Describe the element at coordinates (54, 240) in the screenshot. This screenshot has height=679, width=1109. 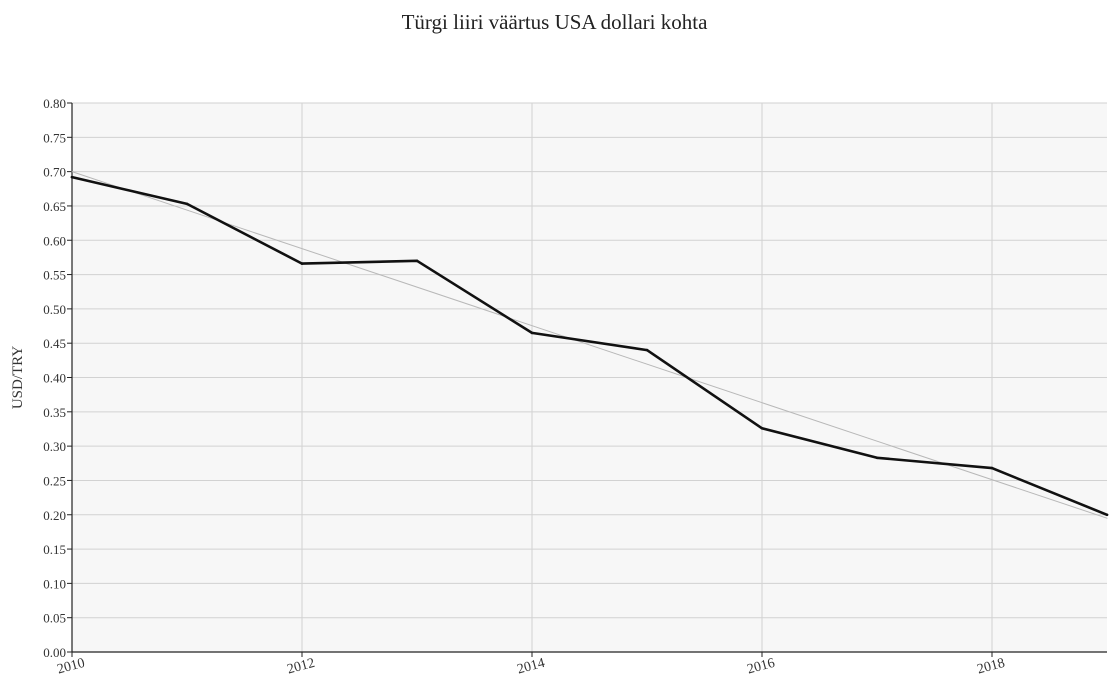
I see `y-tick-label: 0.60` at that location.